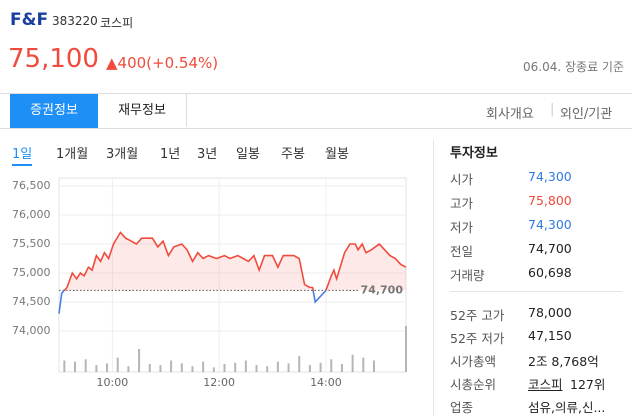  What do you see at coordinates (473, 361) in the screenshot?
I see `info-label: 시가총액` at bounding box center [473, 361].